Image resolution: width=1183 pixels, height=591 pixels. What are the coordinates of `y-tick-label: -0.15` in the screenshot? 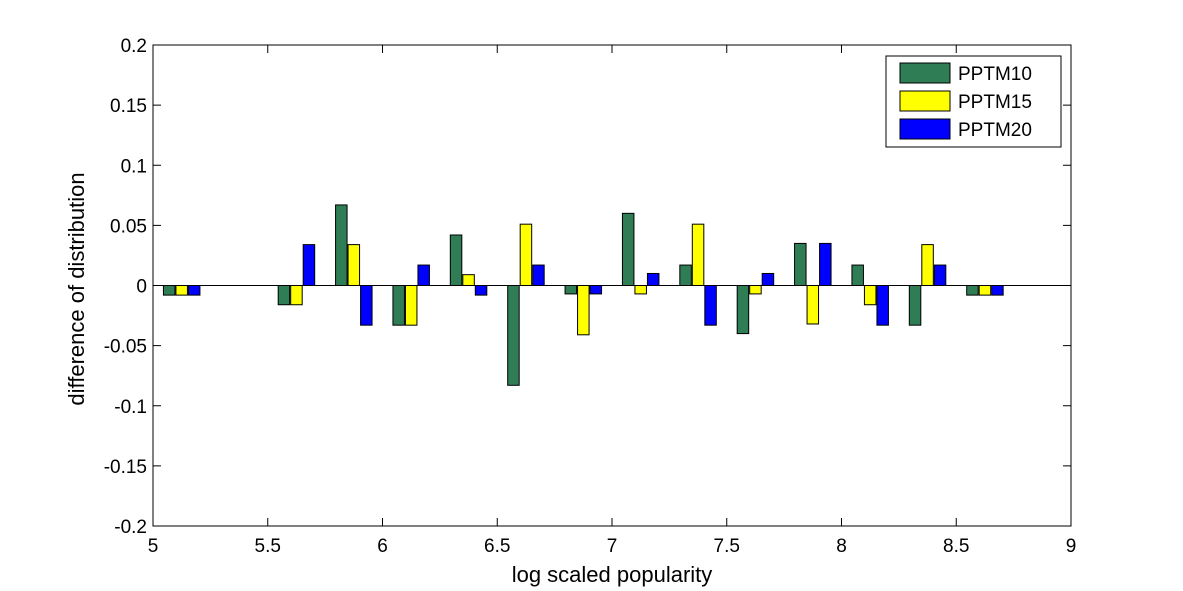 It's located at (125, 467).